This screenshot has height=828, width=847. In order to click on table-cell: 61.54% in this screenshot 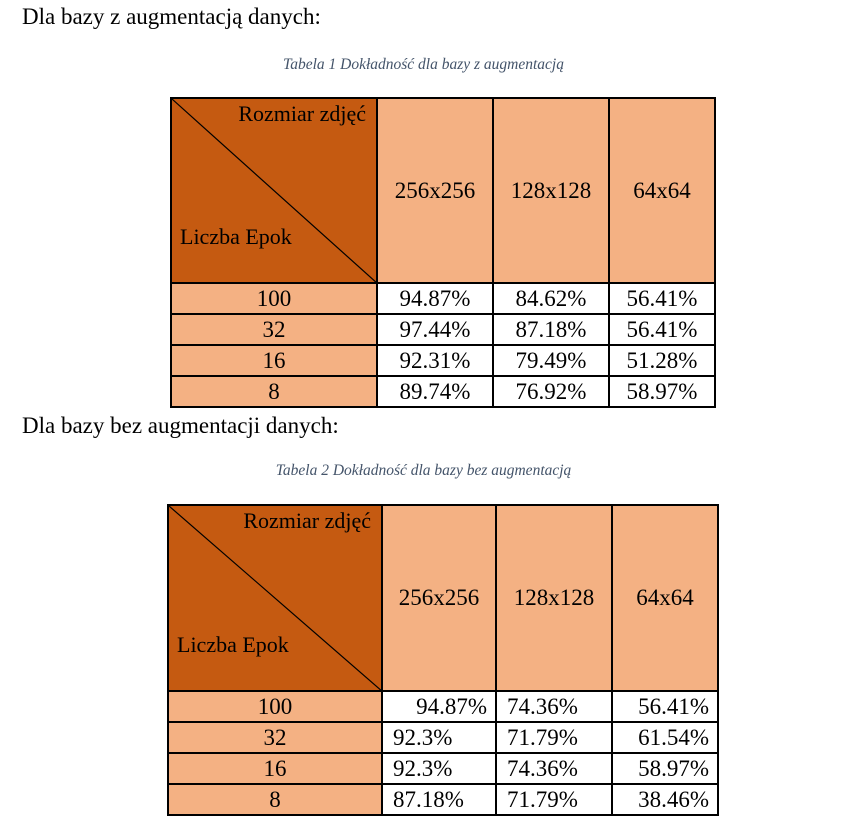, I will do `click(665, 737)`.